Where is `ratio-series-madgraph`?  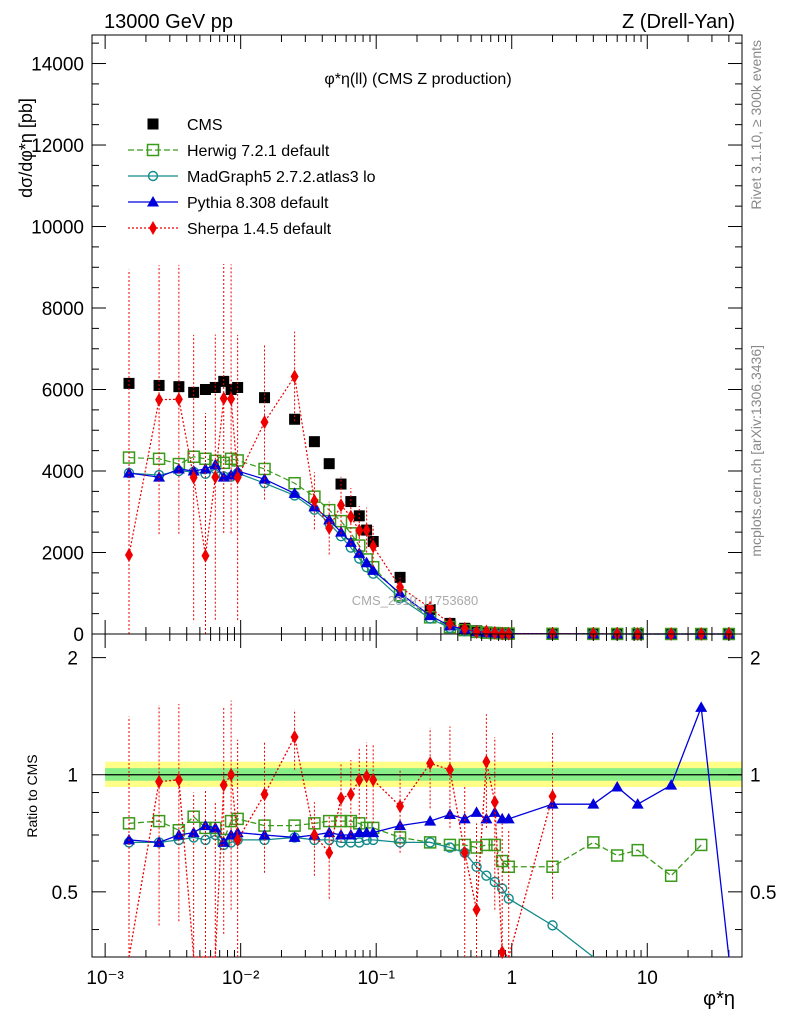
ratio-series-madgraph is located at coordinates (358, 893).